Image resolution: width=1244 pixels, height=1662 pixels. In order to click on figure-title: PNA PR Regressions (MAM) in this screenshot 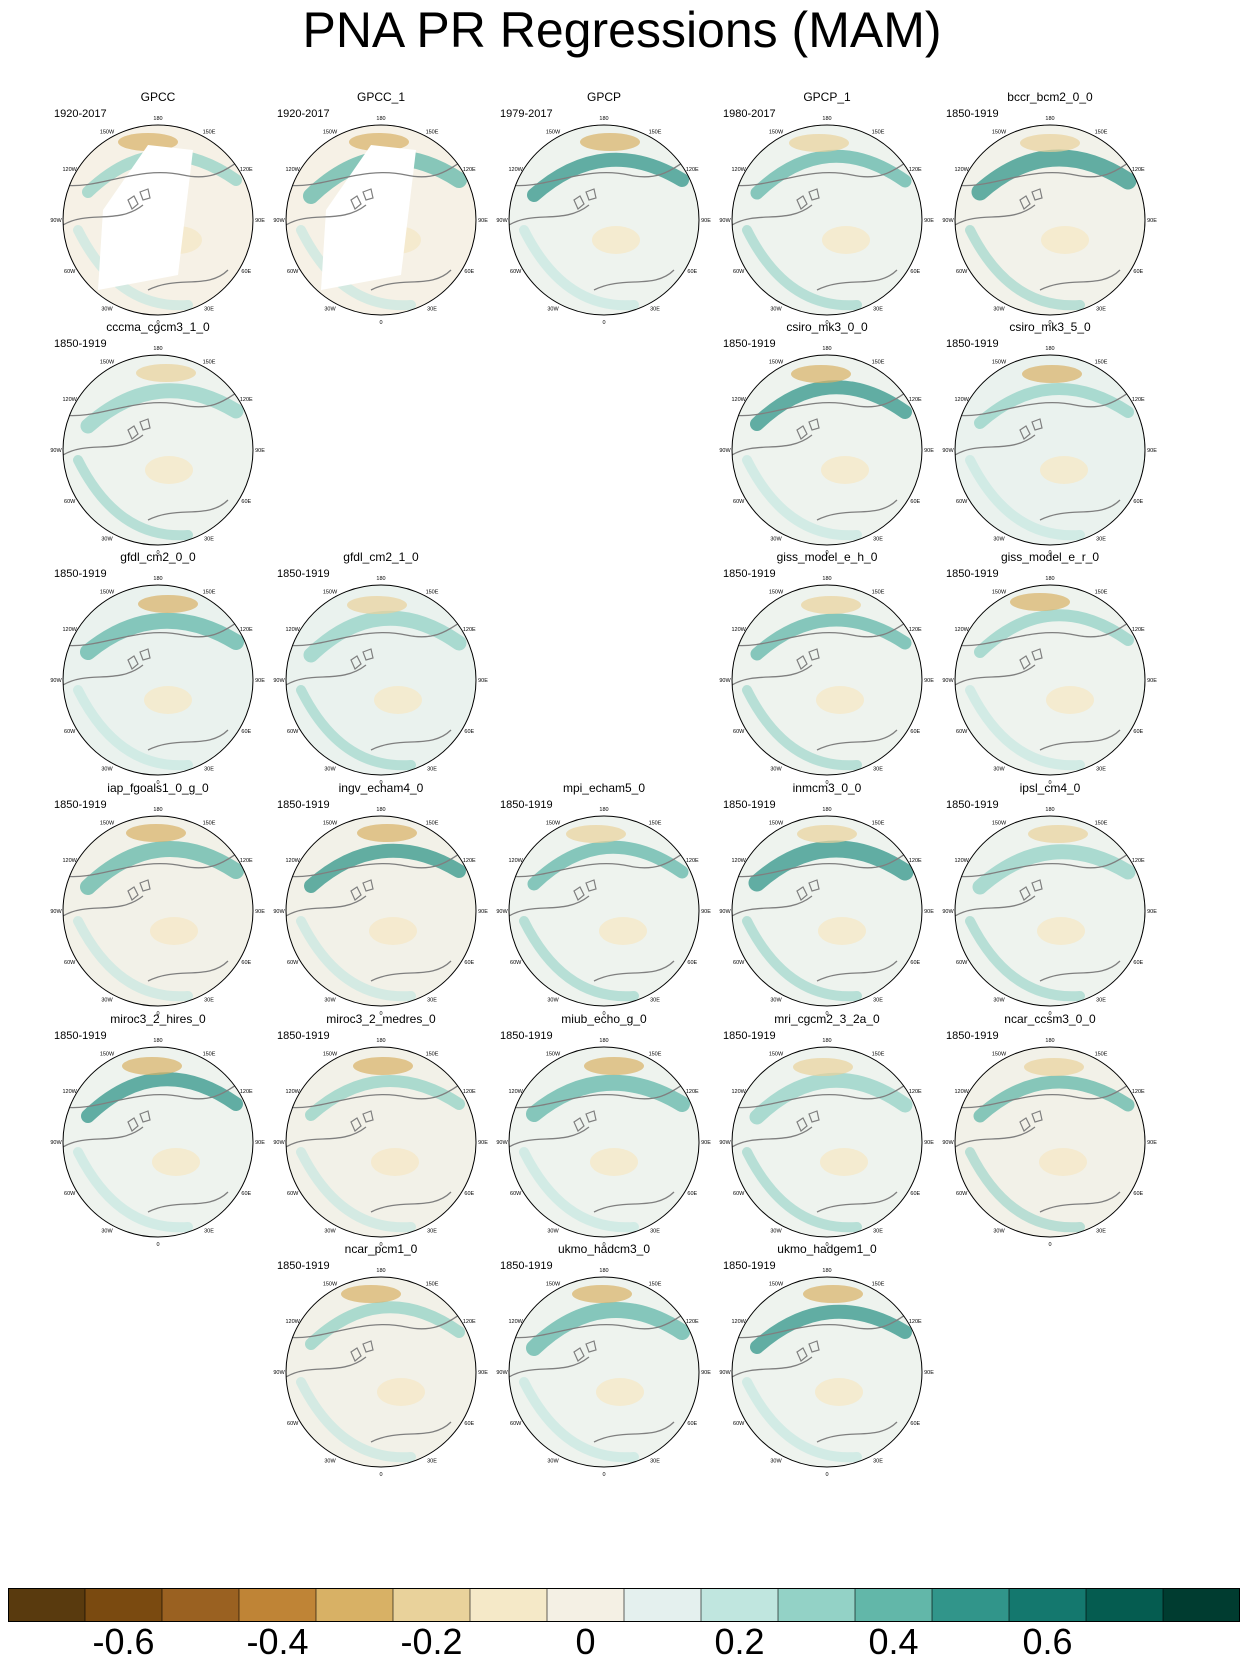, I will do `click(622, 30)`.